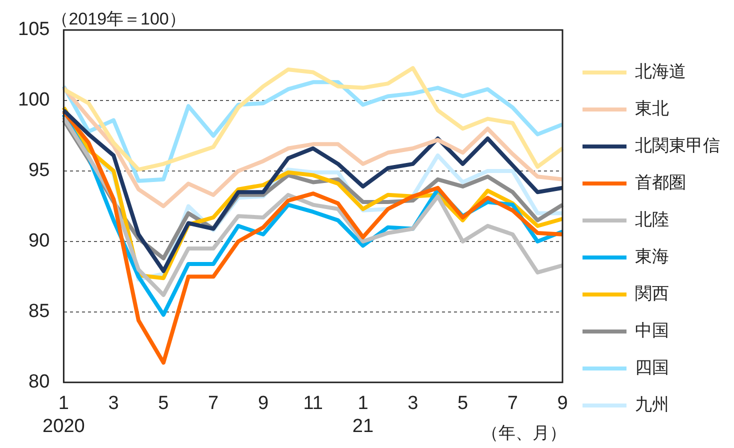 The width and height of the screenshot is (734, 448). What do you see at coordinates (652, 294) in the screenshot?
I see `legend-label: 関西` at bounding box center [652, 294].